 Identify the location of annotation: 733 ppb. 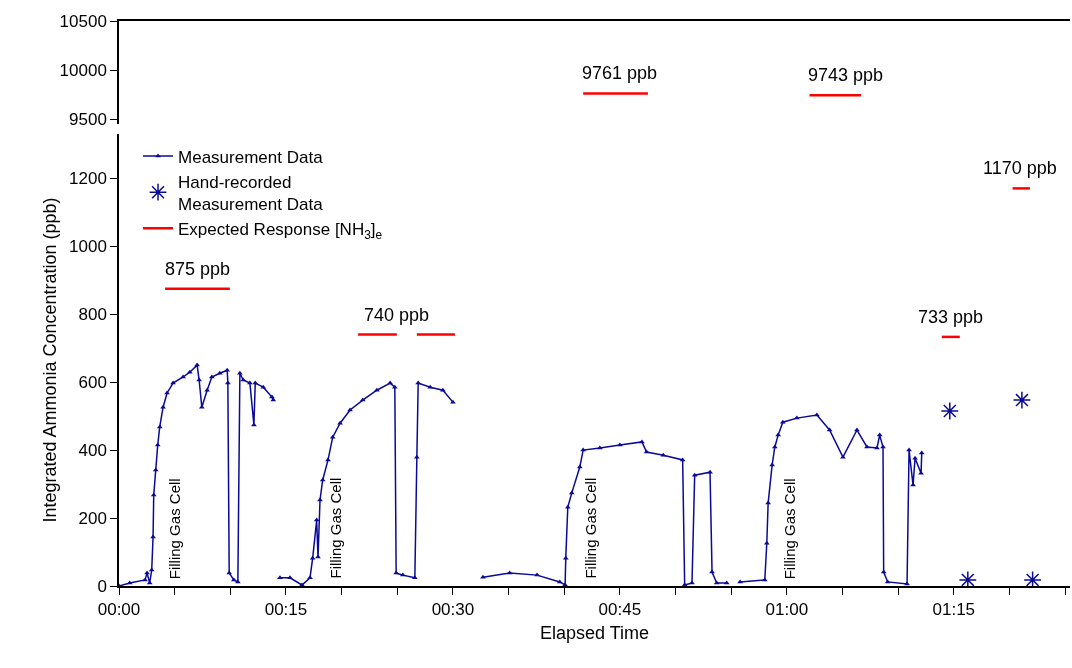
(951, 317).